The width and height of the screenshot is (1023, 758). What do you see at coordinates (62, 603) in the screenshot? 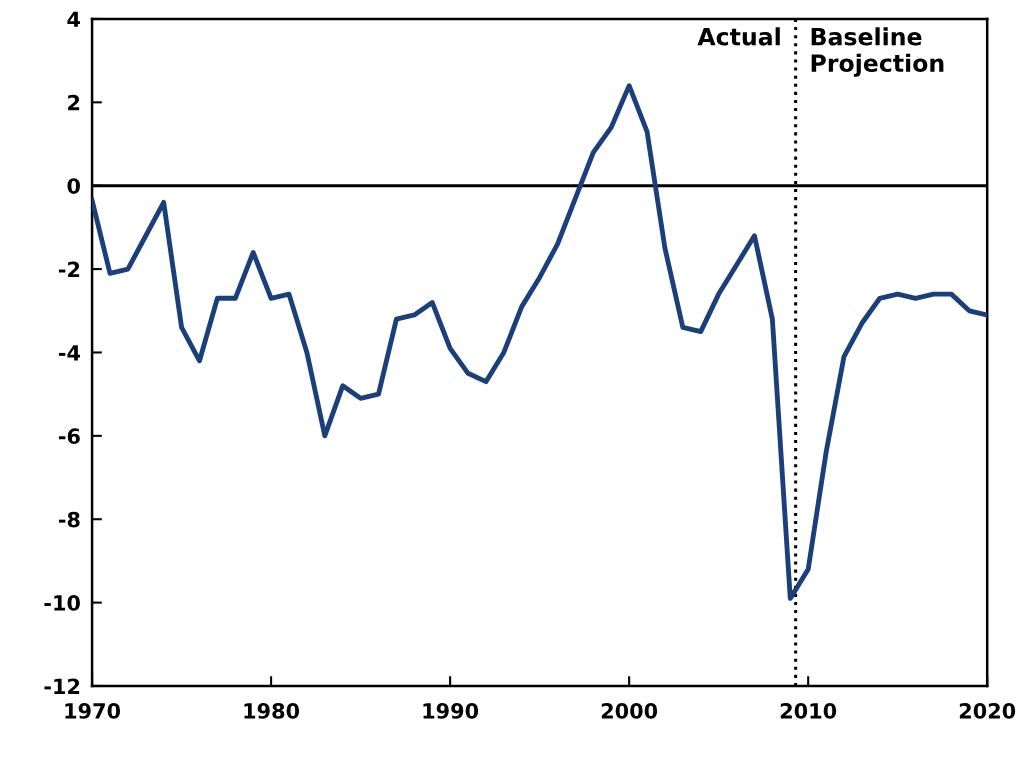
I see `y-tick-label: -10` at bounding box center [62, 603].